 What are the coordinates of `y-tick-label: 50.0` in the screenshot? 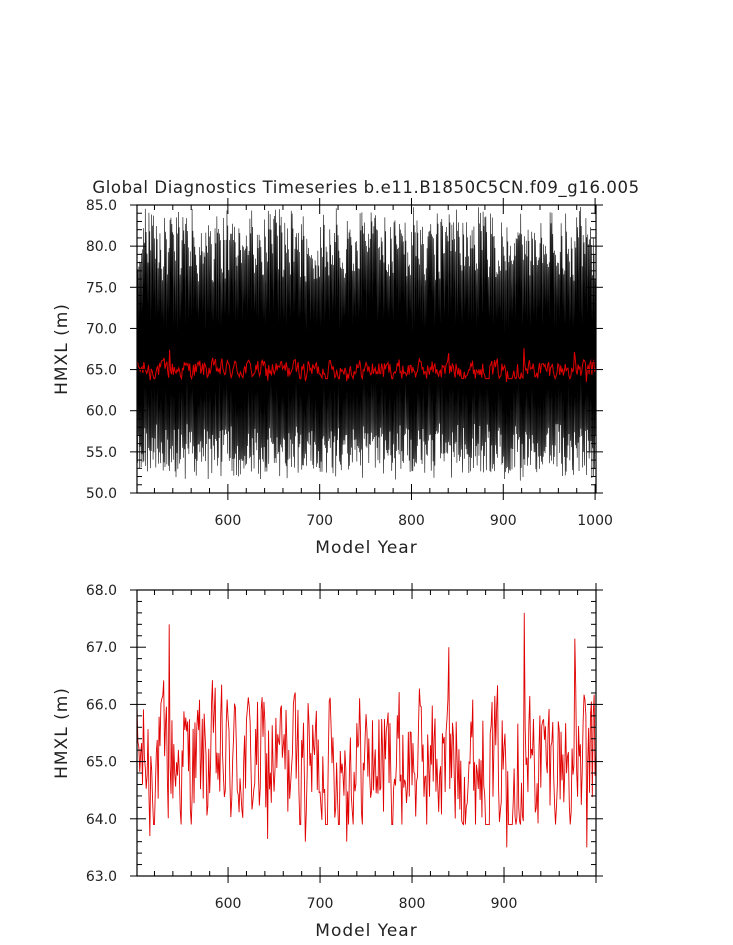 It's located at (101, 494).